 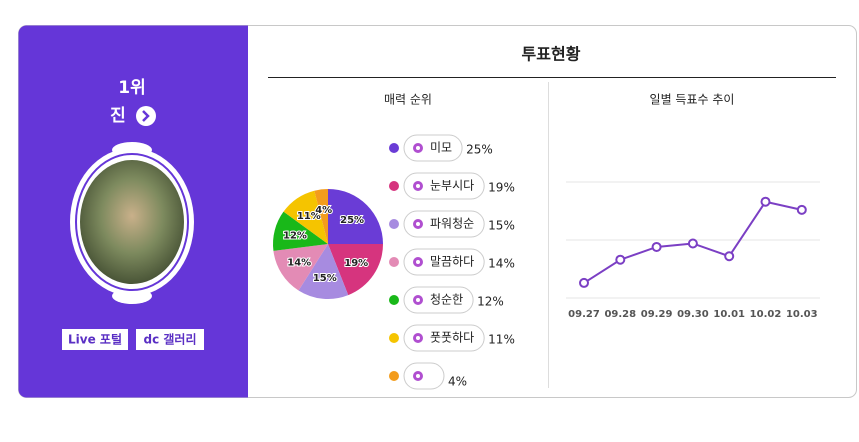 What do you see at coordinates (584, 314) in the screenshot?
I see `x-tick-label: 09.27` at bounding box center [584, 314].